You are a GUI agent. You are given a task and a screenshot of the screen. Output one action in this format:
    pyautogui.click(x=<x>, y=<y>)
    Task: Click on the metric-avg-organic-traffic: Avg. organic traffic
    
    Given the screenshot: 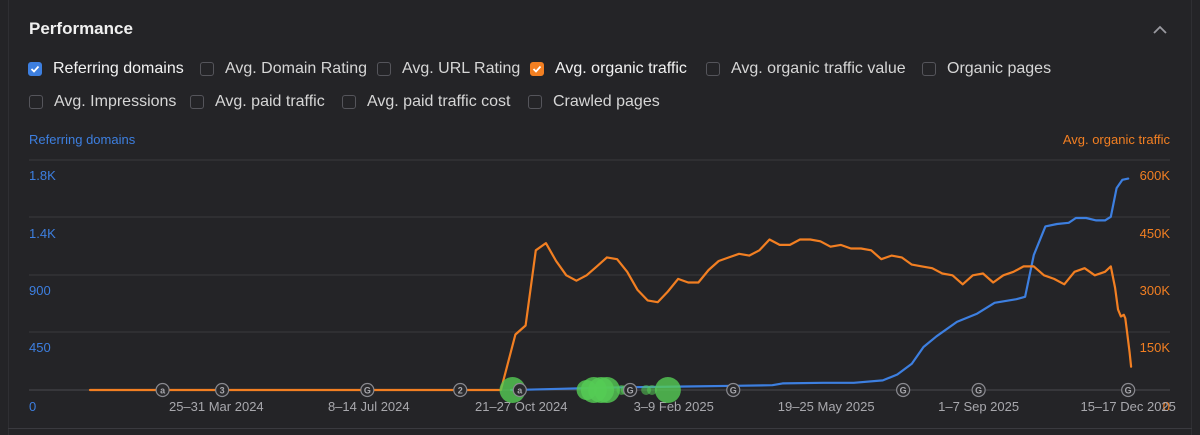 What is the action you would take?
    pyautogui.click(x=608, y=69)
    